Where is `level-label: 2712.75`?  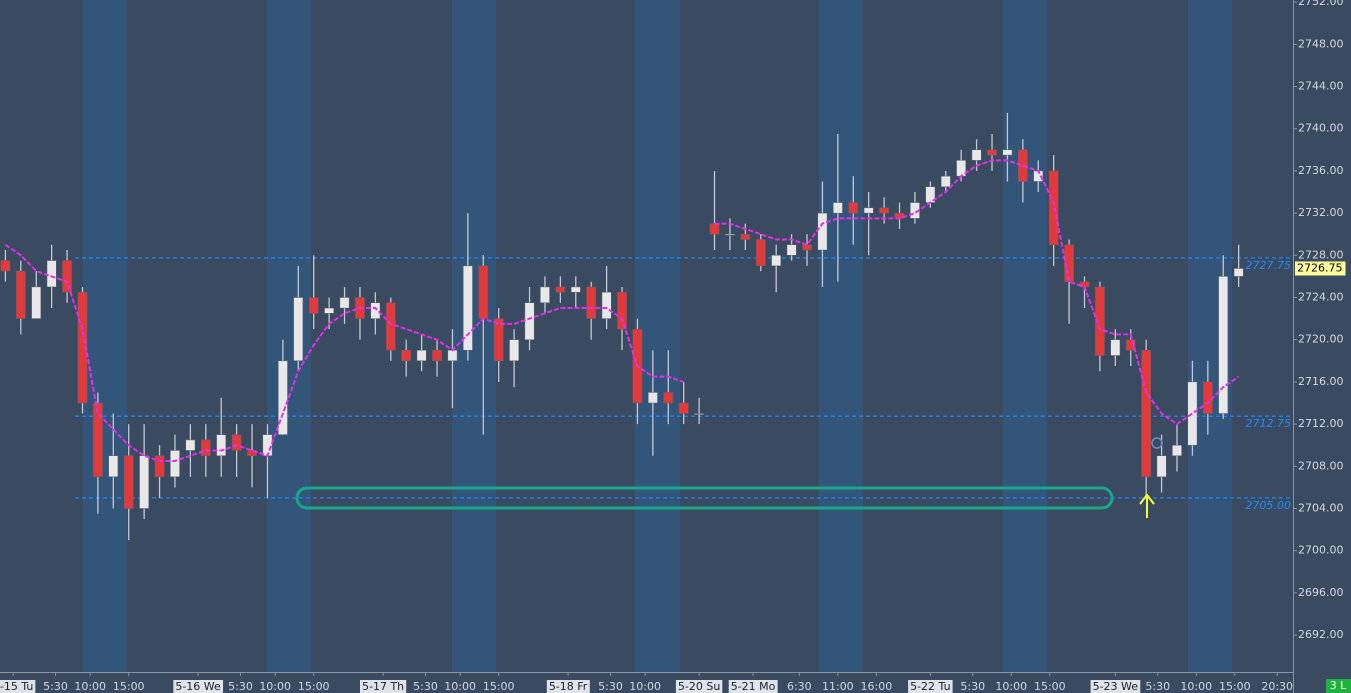 level-label: 2712.75 is located at coordinates (1269, 423).